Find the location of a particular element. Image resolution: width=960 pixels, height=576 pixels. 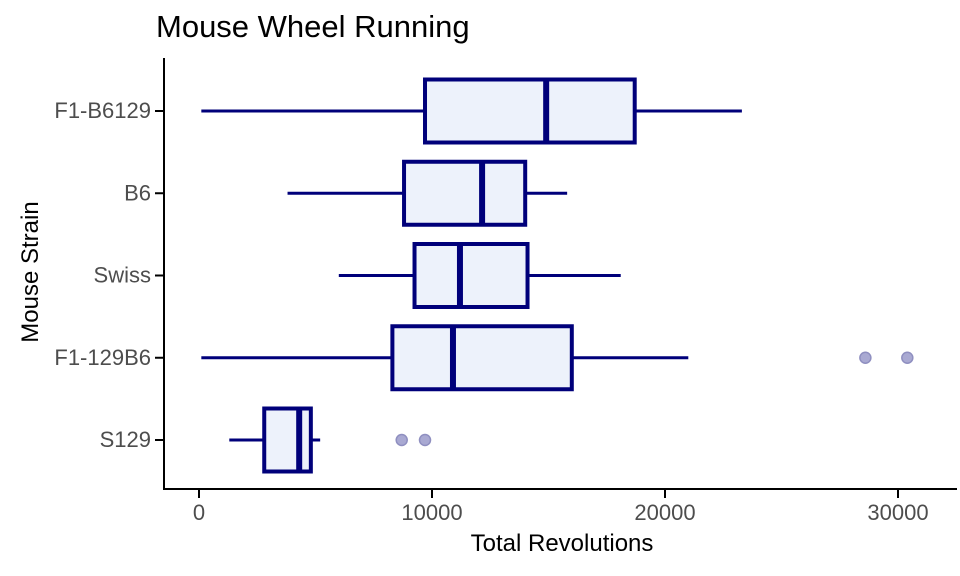

box-Swiss is located at coordinates (471, 275).